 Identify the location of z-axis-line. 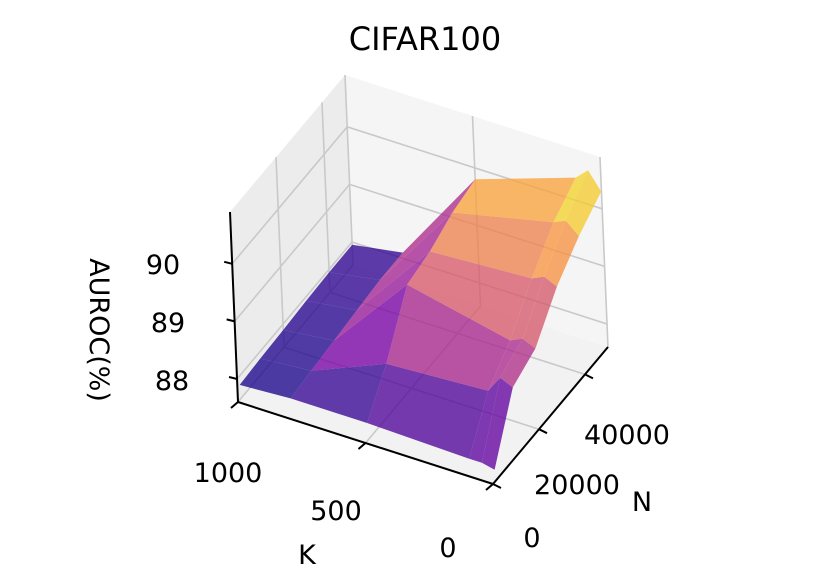
(234, 307).